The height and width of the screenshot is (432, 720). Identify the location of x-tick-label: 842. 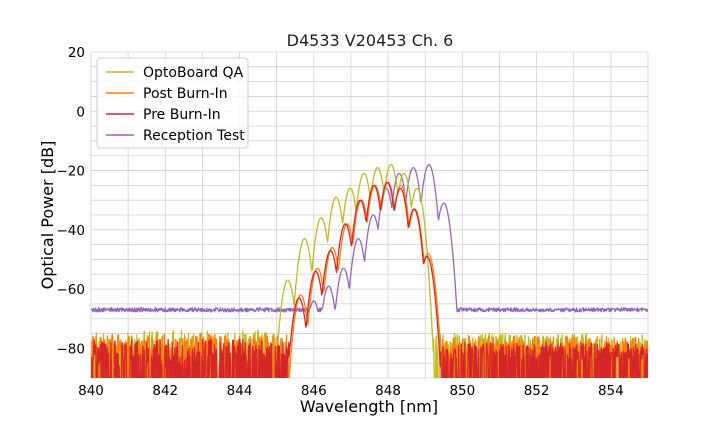
(165, 391).